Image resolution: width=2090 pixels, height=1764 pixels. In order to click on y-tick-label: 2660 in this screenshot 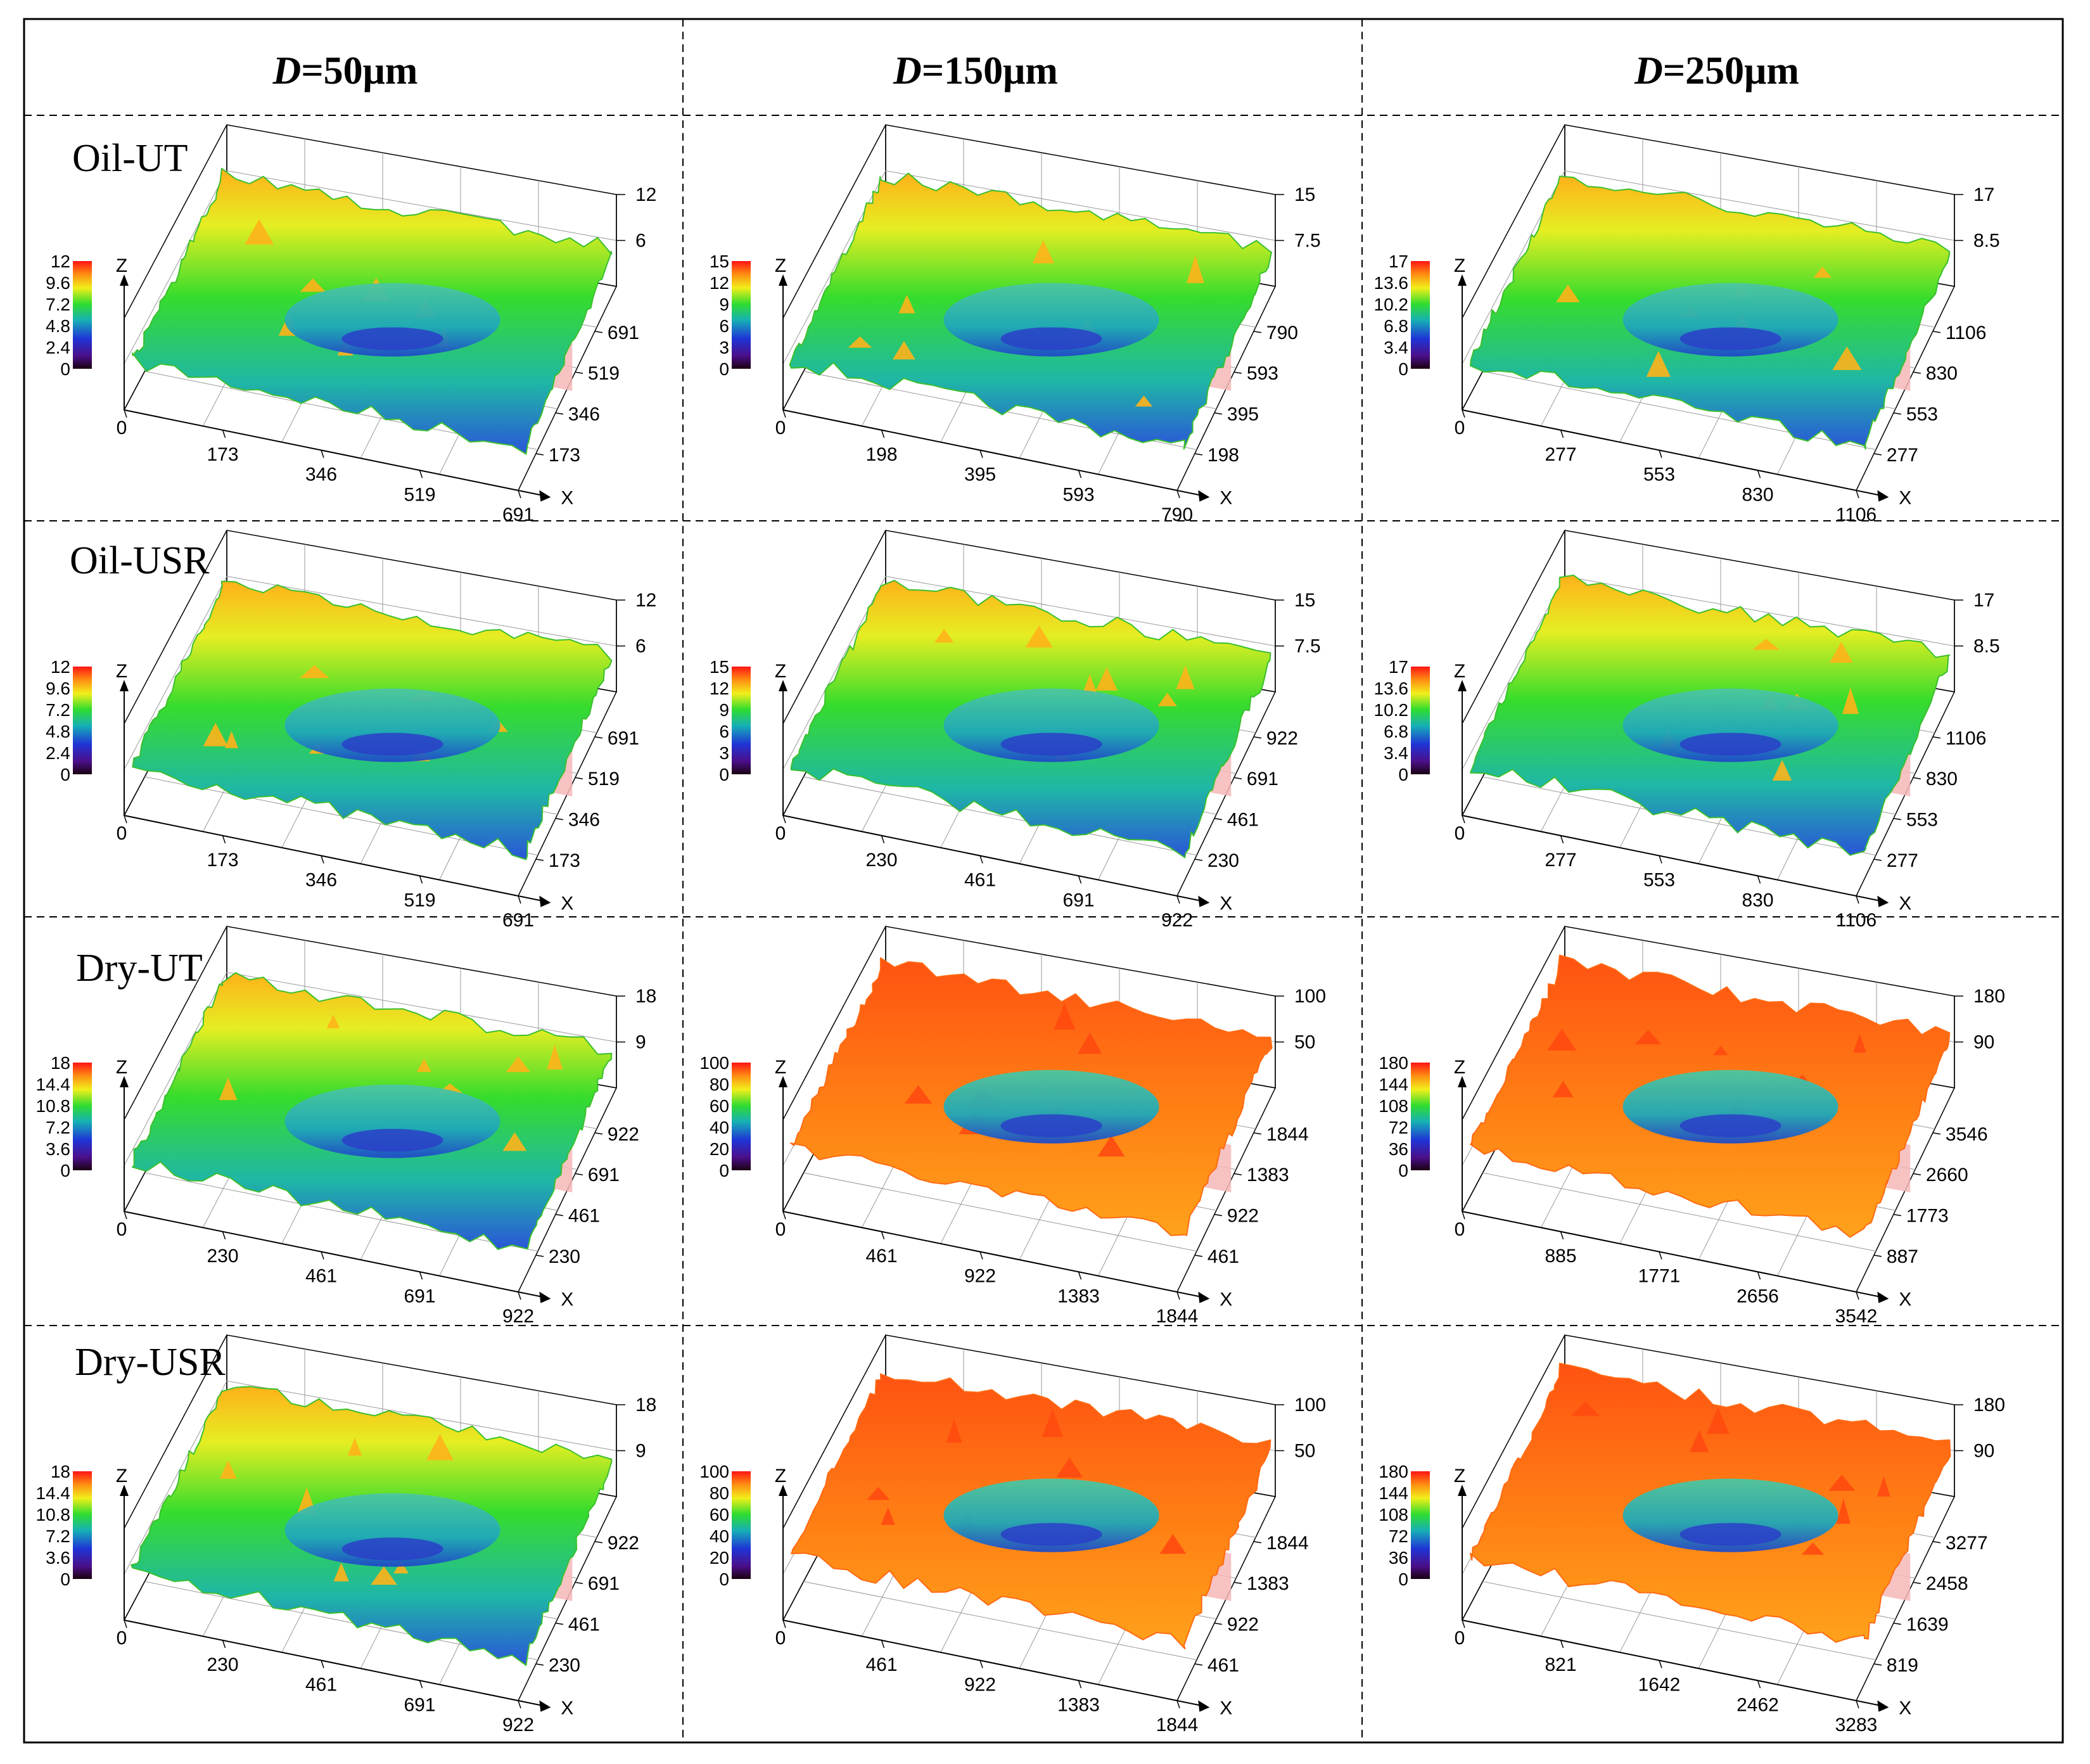, I will do `click(1947, 1175)`.